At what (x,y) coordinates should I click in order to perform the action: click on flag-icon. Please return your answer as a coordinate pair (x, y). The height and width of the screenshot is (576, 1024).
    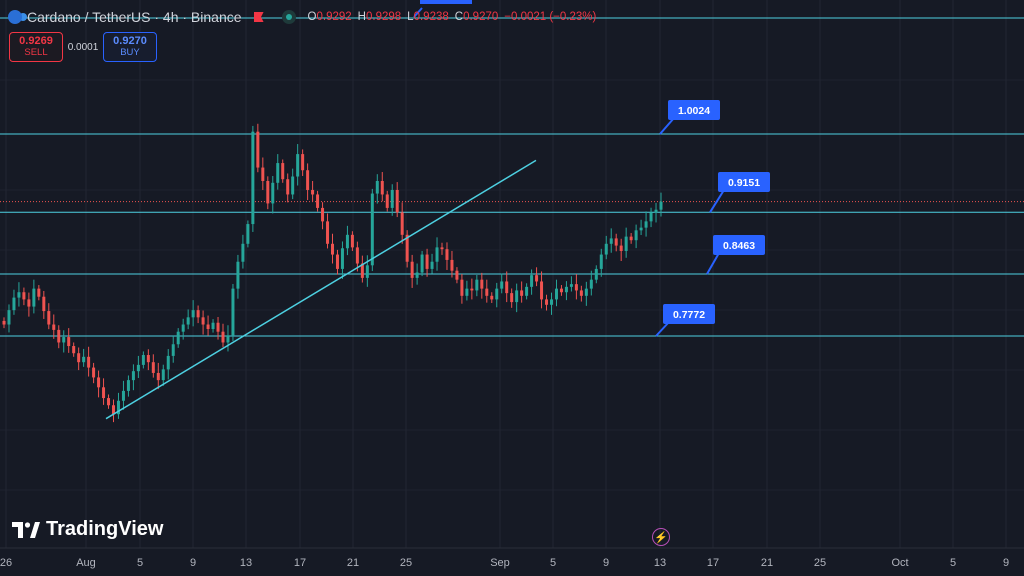
    Looking at the image, I should click on (258, 17).